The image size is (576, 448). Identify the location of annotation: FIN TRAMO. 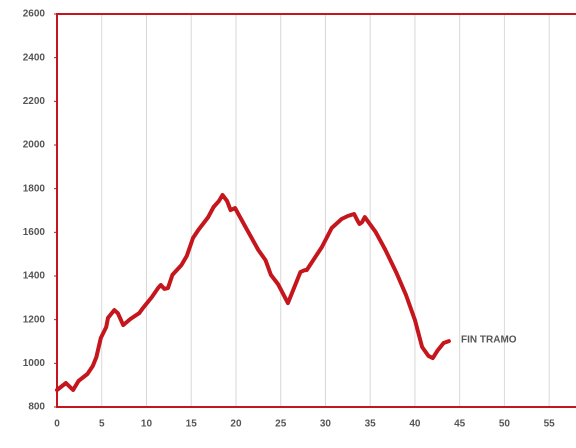
(489, 340).